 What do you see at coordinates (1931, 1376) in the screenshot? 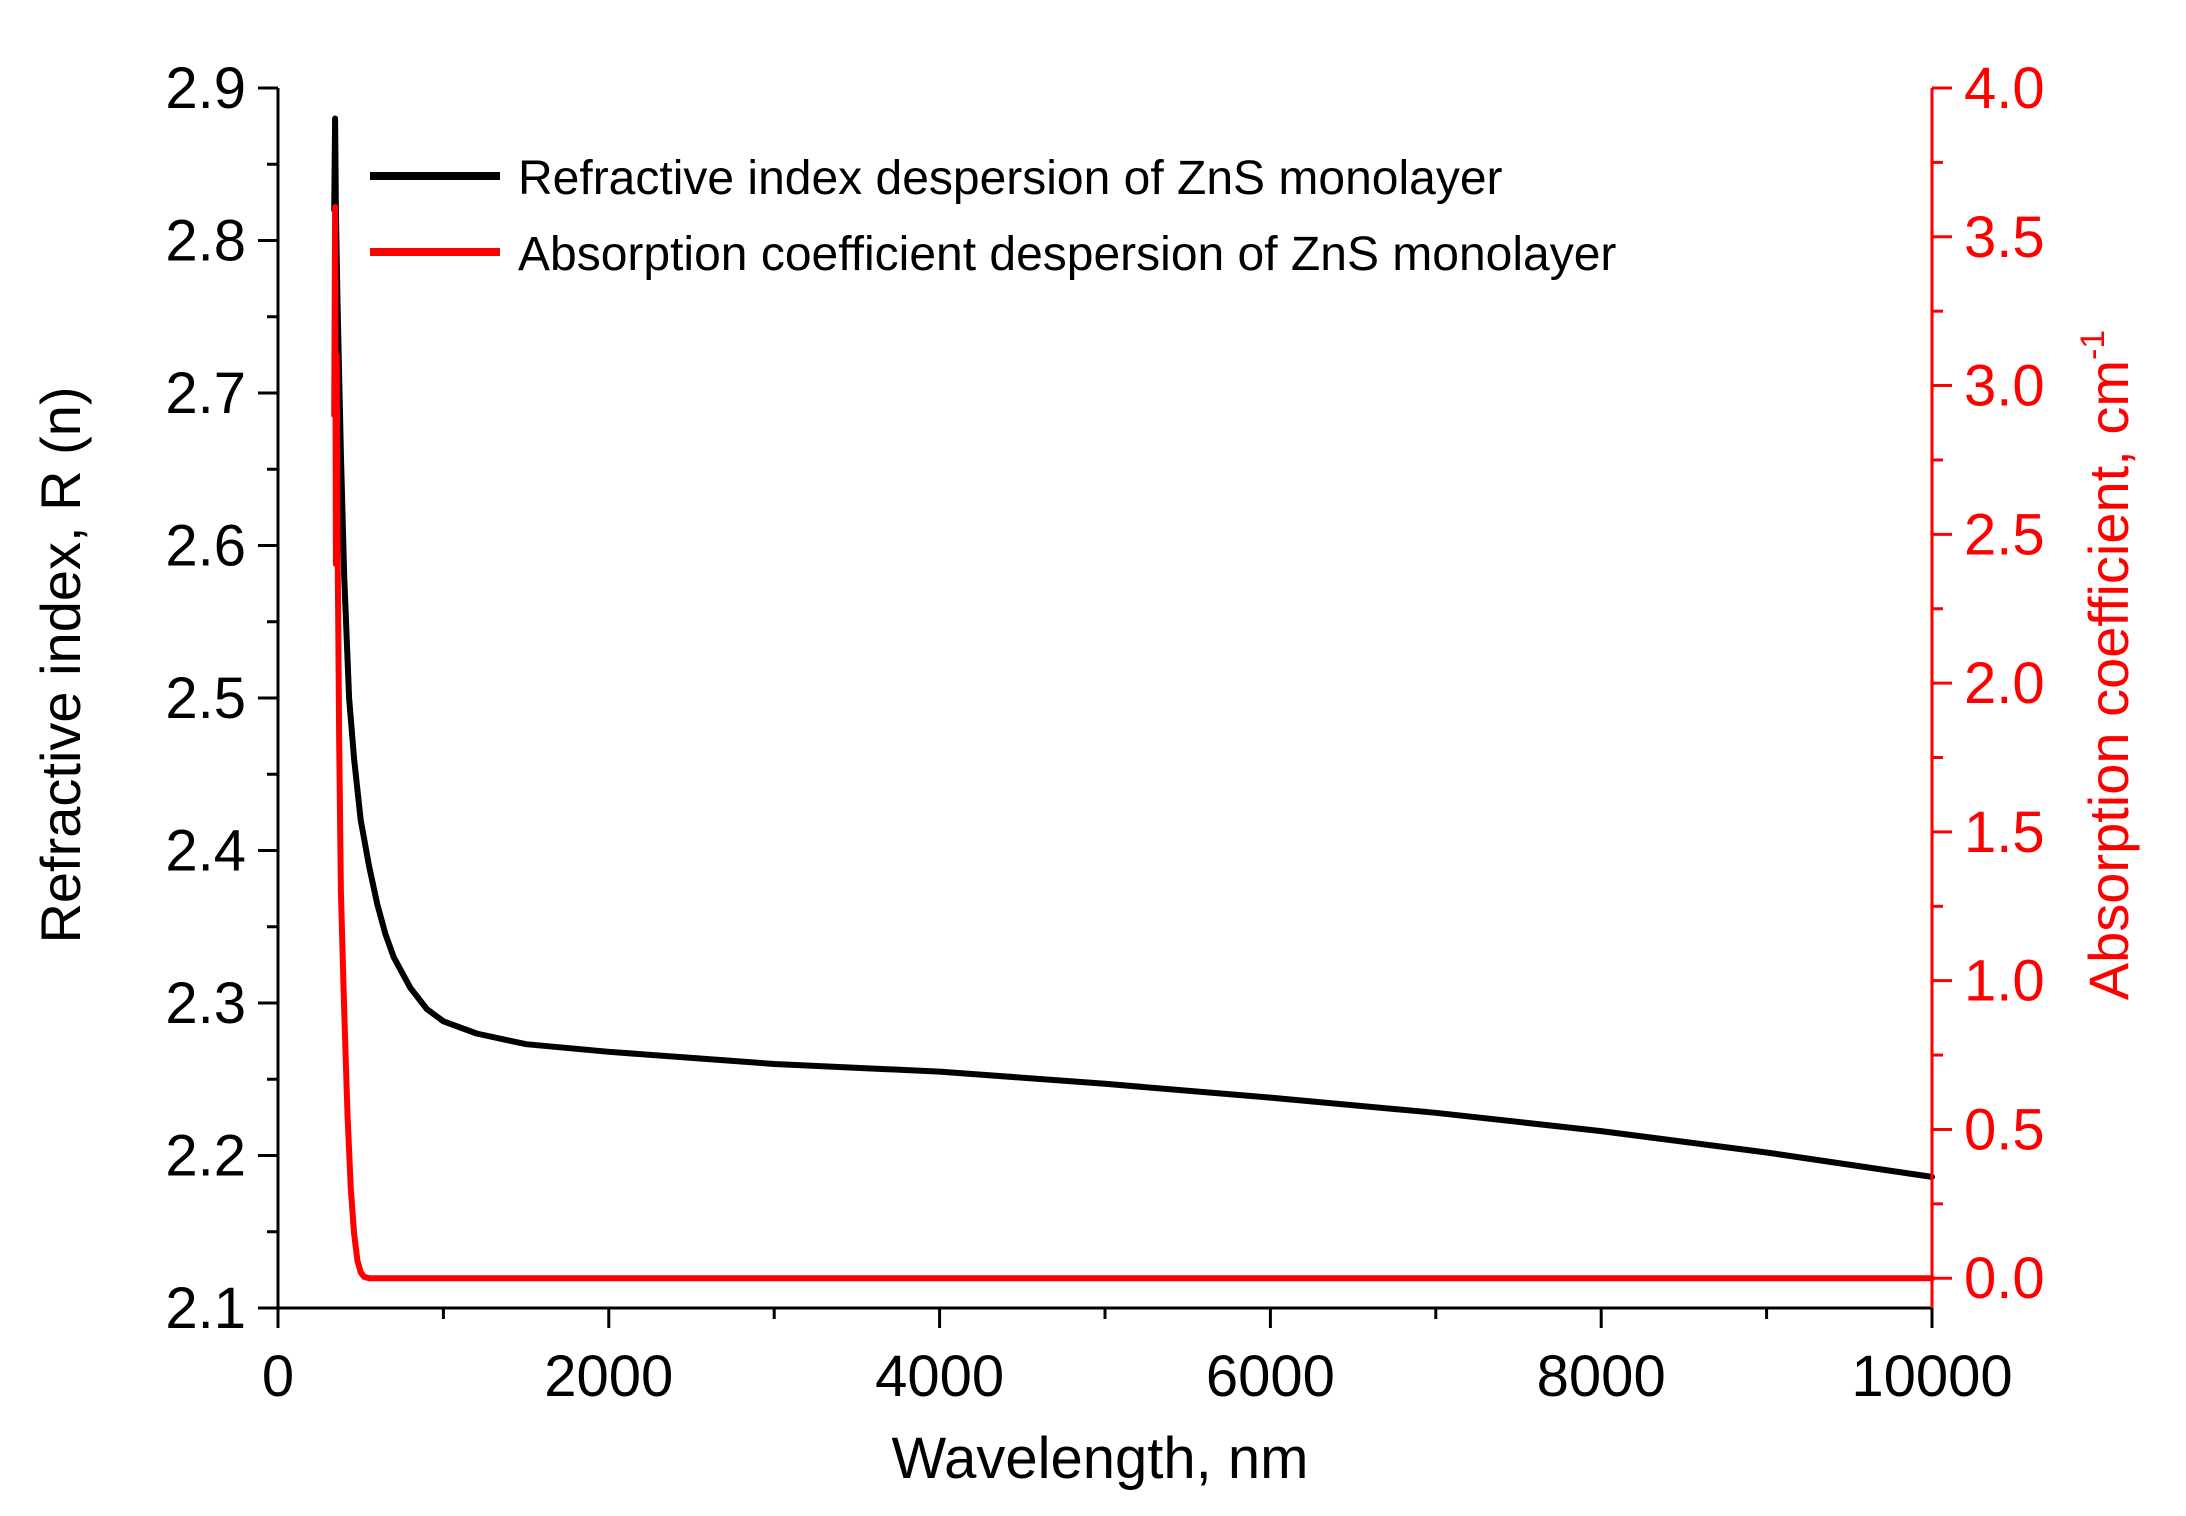
I see `x-tick-label: 10000` at bounding box center [1931, 1376].